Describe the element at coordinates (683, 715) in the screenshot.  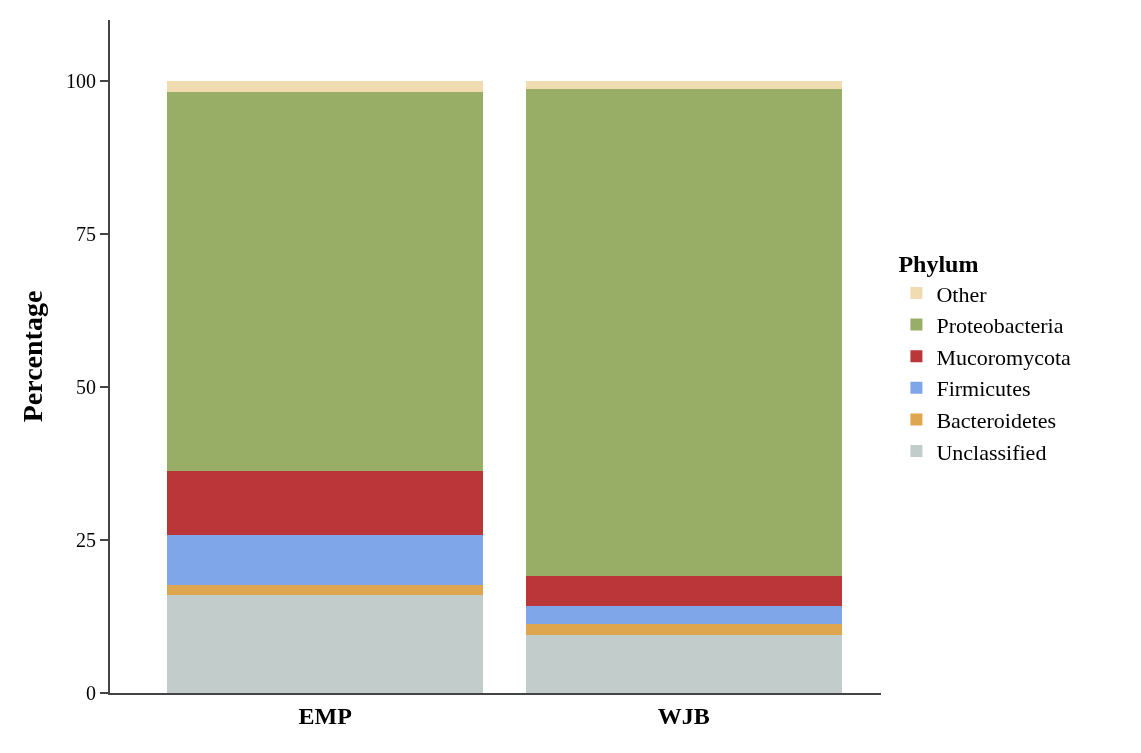
I see `x-tick-label: WJB` at that location.